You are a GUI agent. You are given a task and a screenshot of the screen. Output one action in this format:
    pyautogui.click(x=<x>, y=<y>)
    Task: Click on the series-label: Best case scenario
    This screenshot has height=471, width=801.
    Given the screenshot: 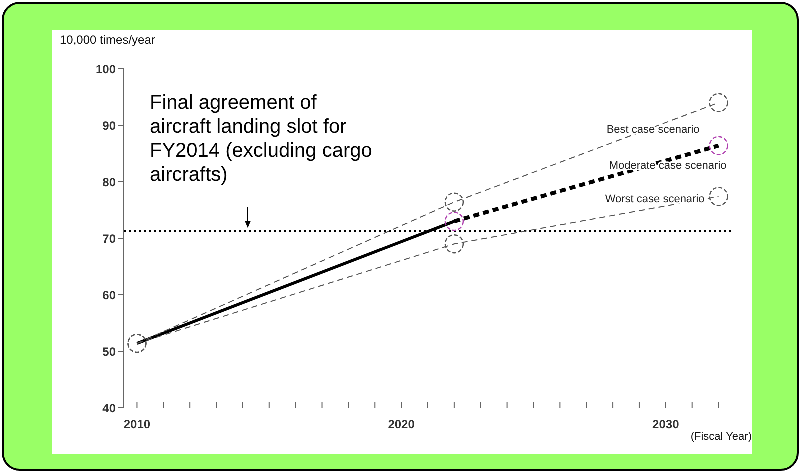 What is the action you would take?
    pyautogui.click(x=653, y=130)
    